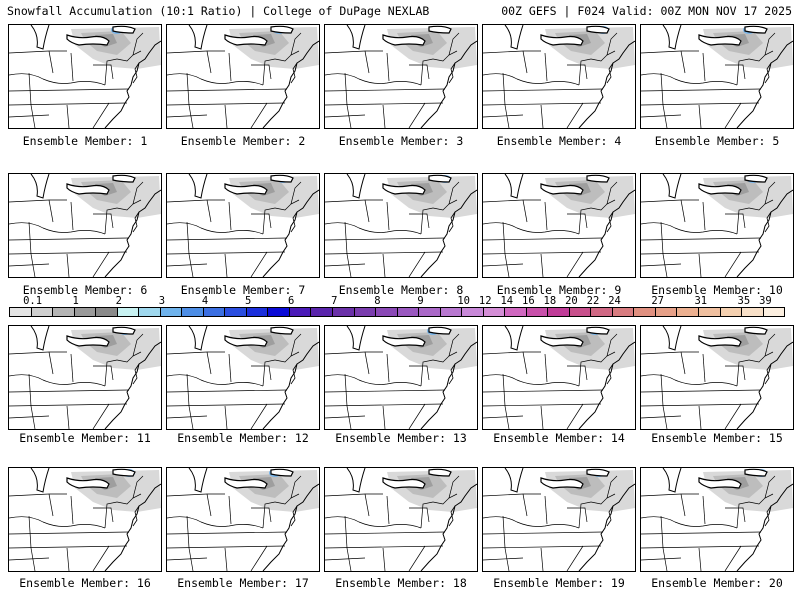  What do you see at coordinates (550, 301) in the screenshot?
I see `colorbar-tick-label: 18` at bounding box center [550, 301].